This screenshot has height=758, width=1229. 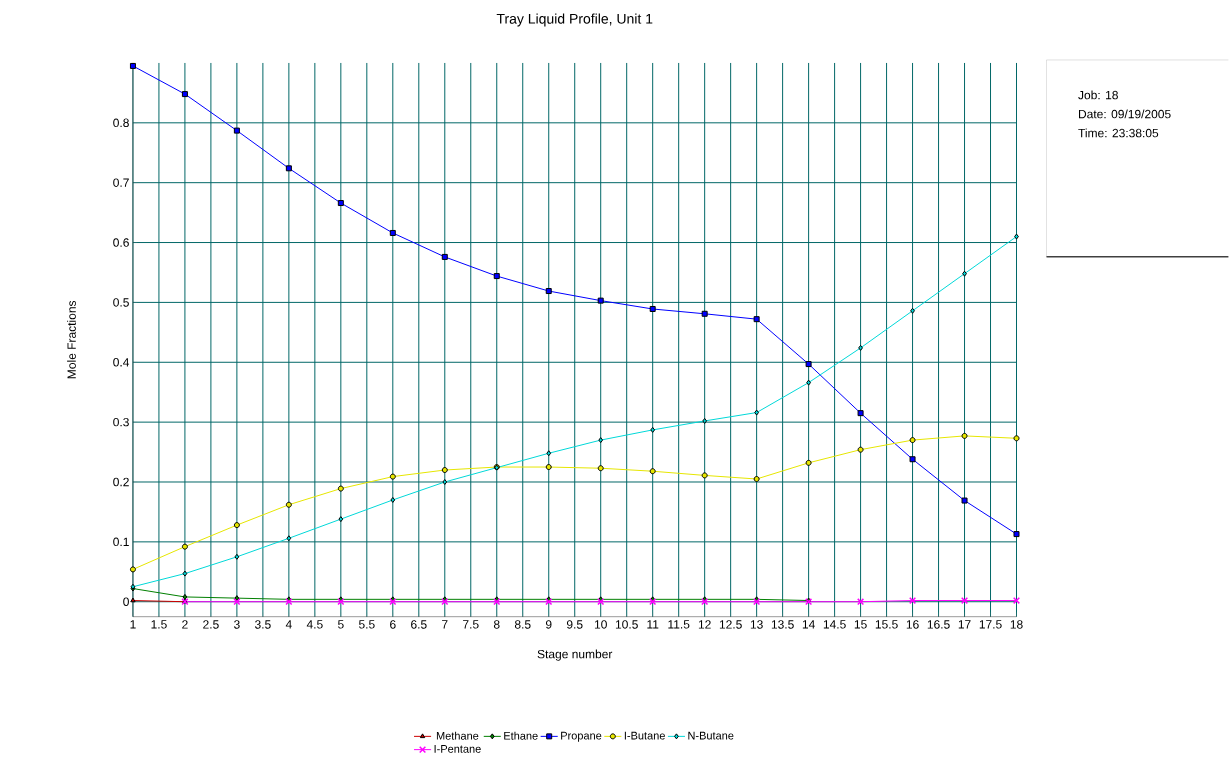 What do you see at coordinates (457, 749) in the screenshot?
I see `legend-label: I-Pentane` at bounding box center [457, 749].